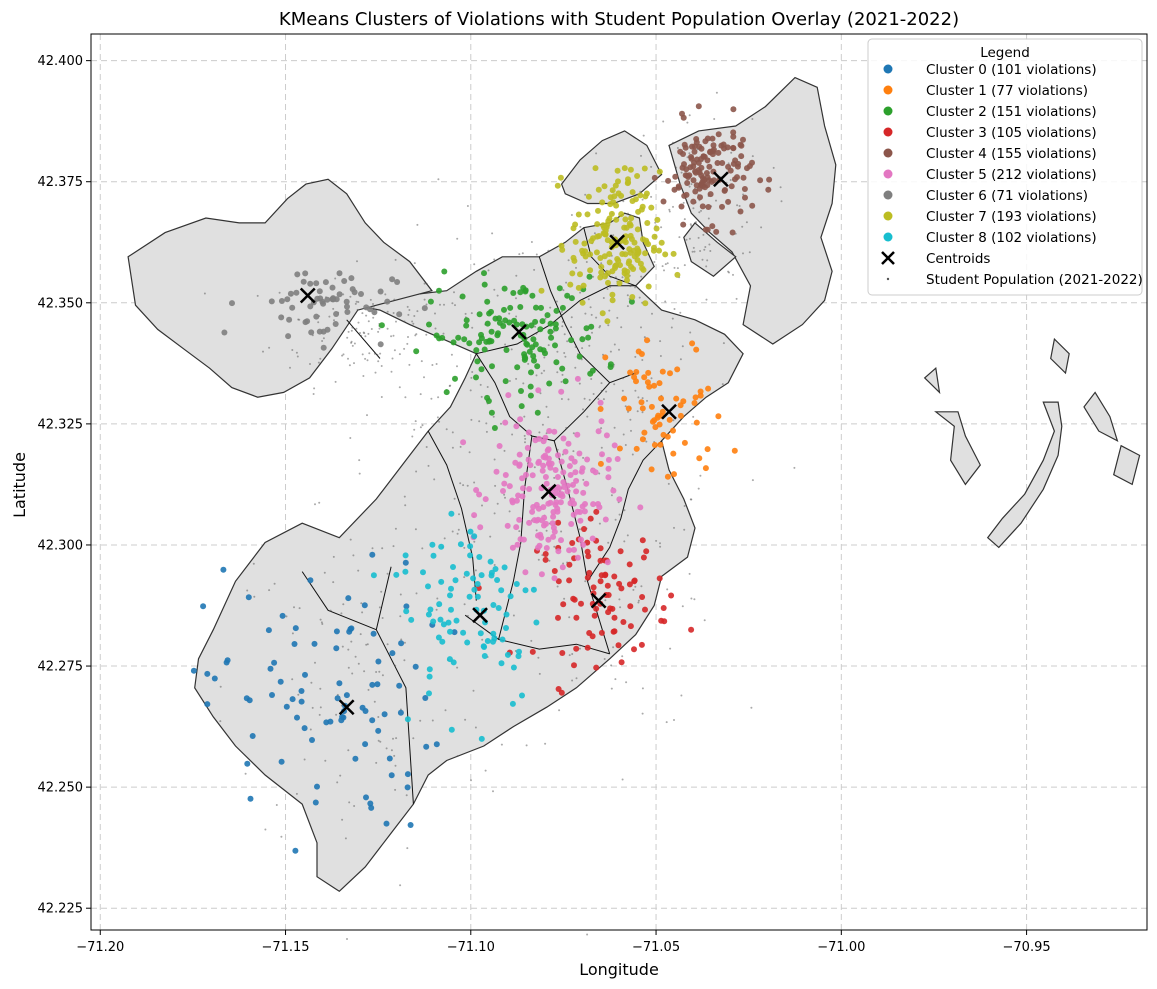 Image resolution: width=1157 pixels, height=989 pixels. I want to click on legend-label: Cluster 1 (77 violations), so click(1007, 91).